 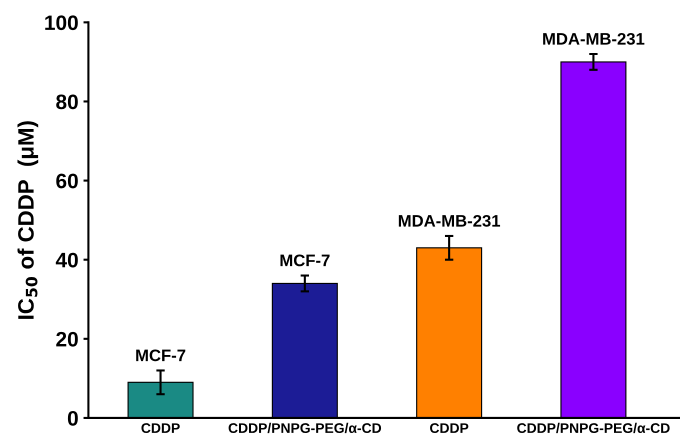 What do you see at coordinates (67, 102) in the screenshot?
I see `y-tick-label: 80` at bounding box center [67, 102].